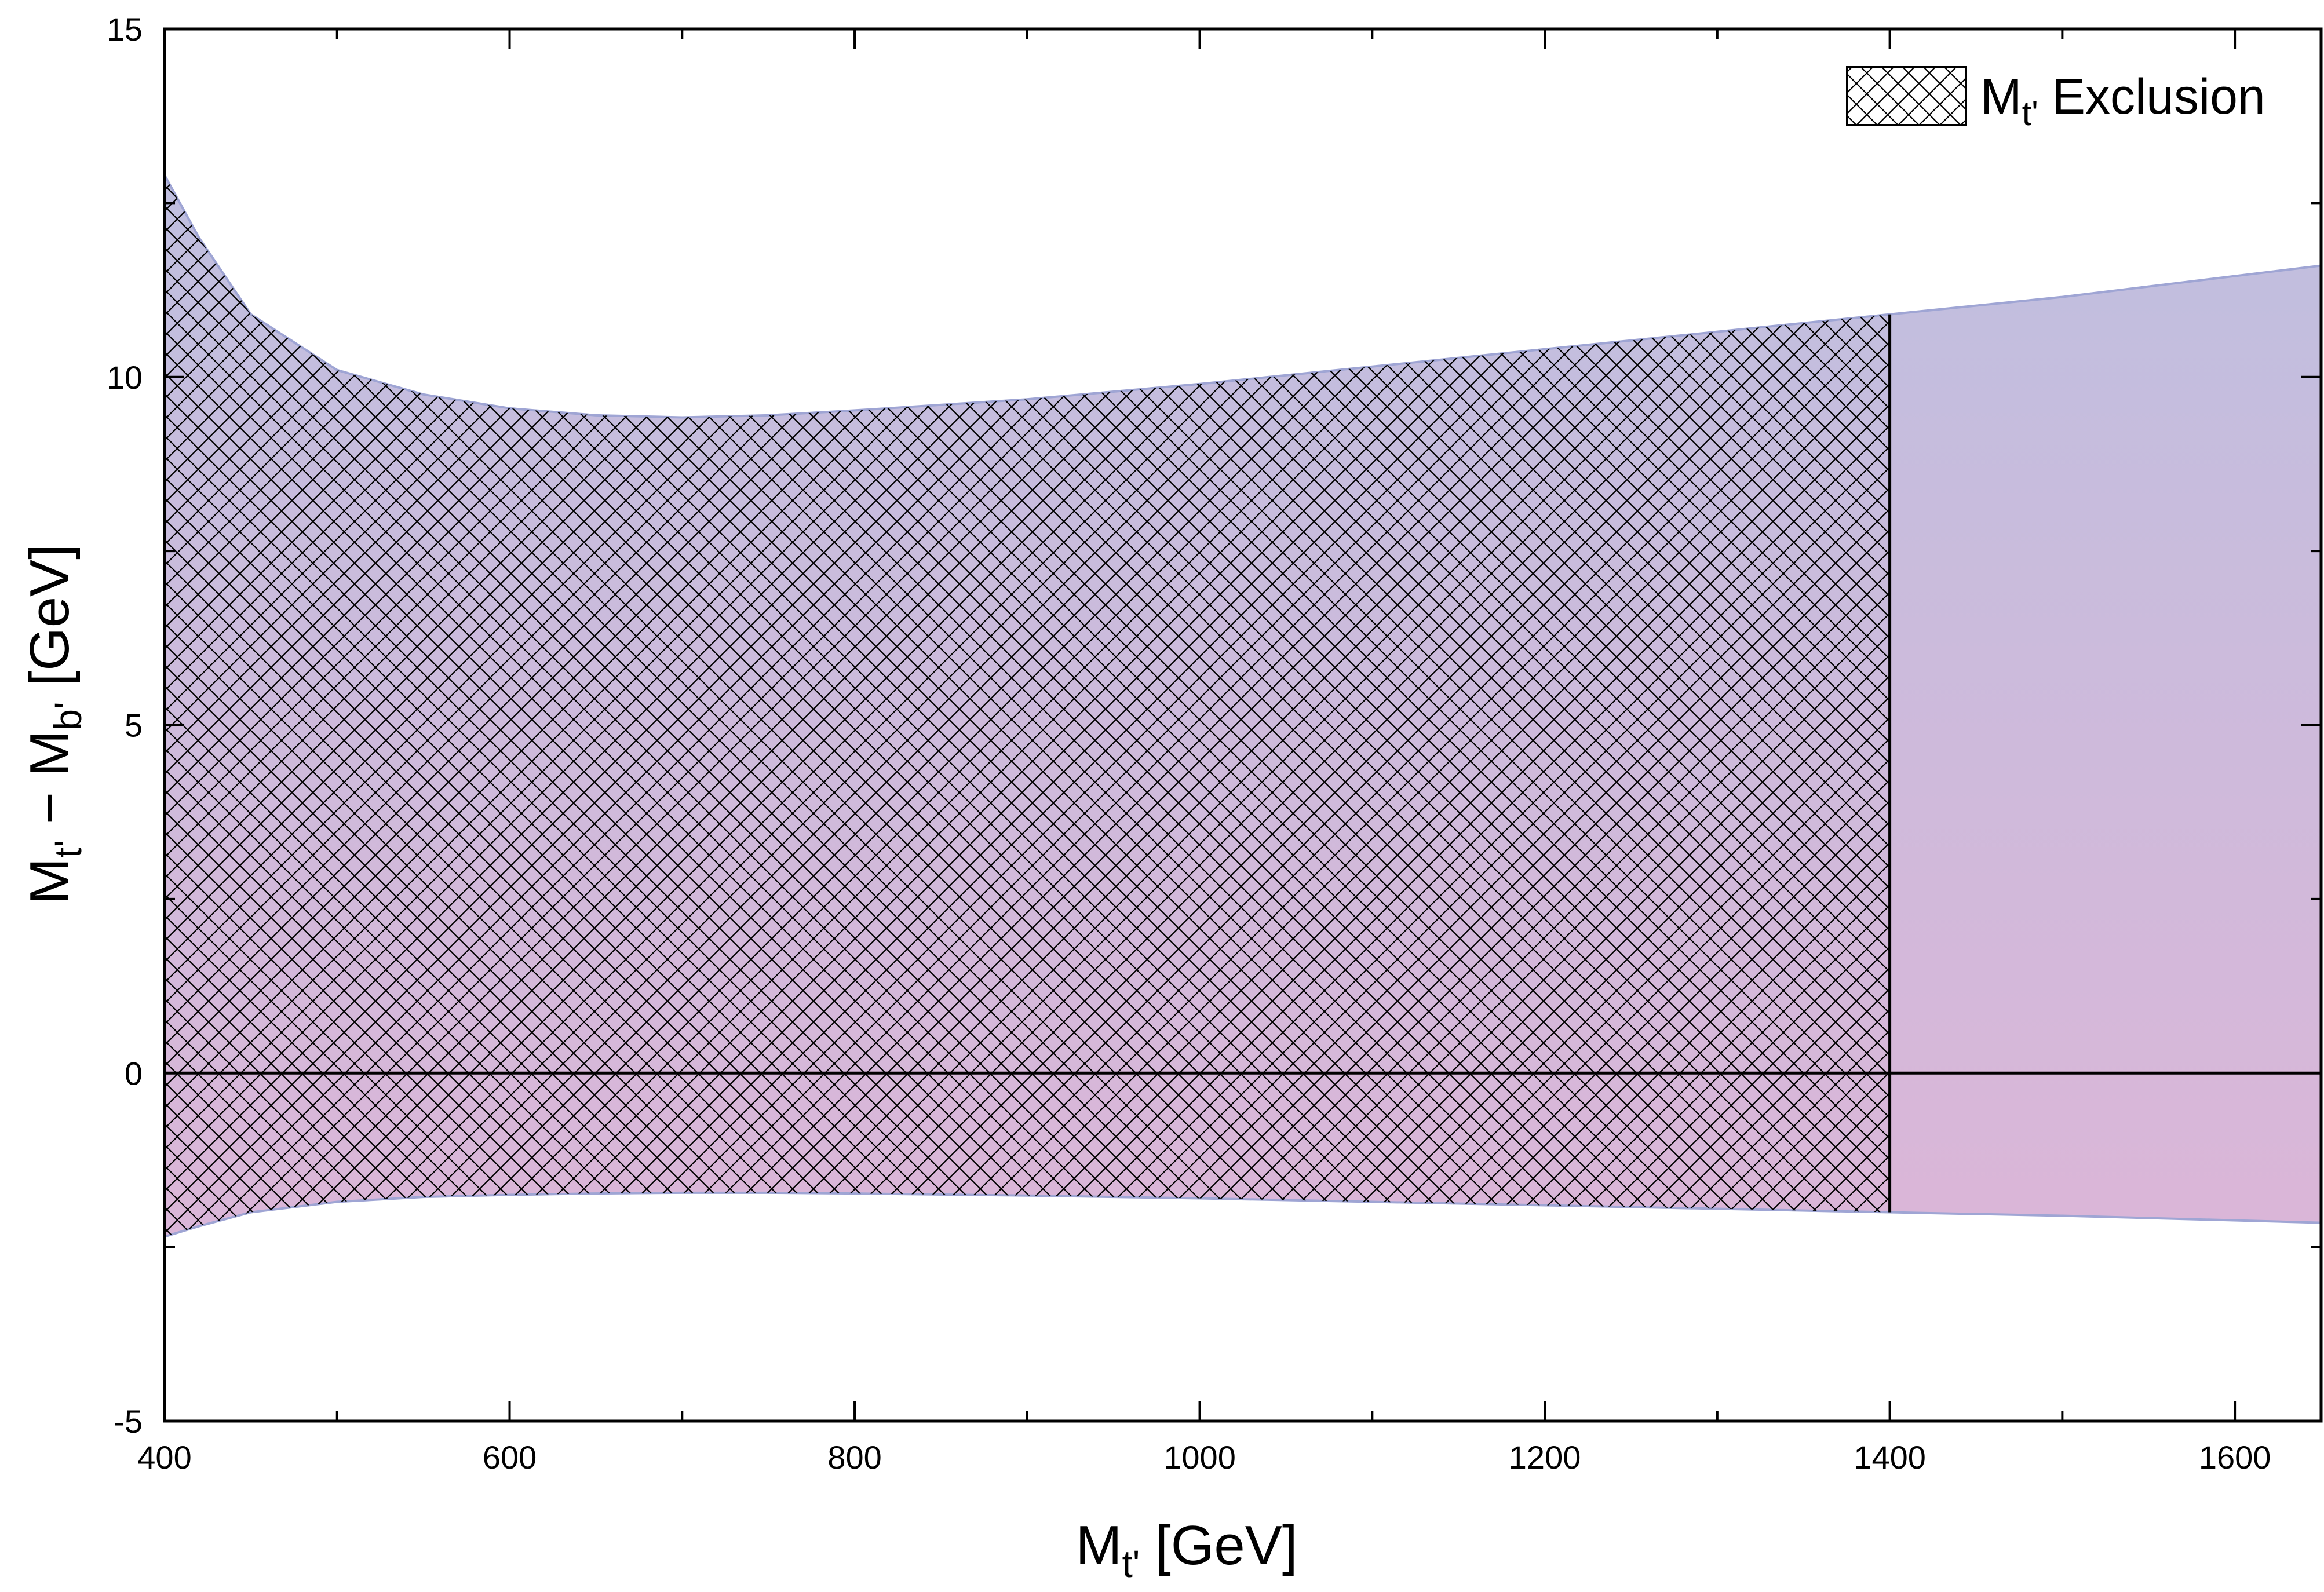 This screenshot has width=2324, height=1592. I want to click on x-tick-label: 1000, so click(1199, 1457).